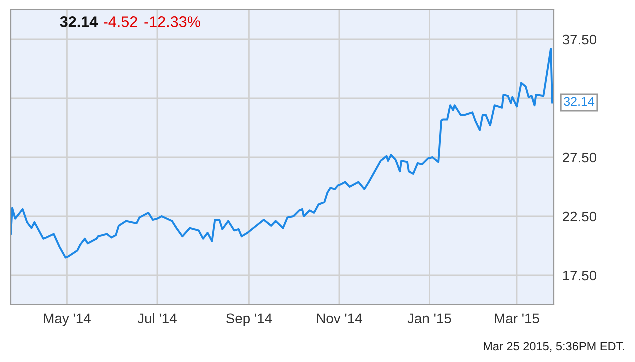 Image resolution: width=635 pixels, height=362 pixels. What do you see at coordinates (580, 157) in the screenshot?
I see `y-tick-label: 27.50` at bounding box center [580, 157].